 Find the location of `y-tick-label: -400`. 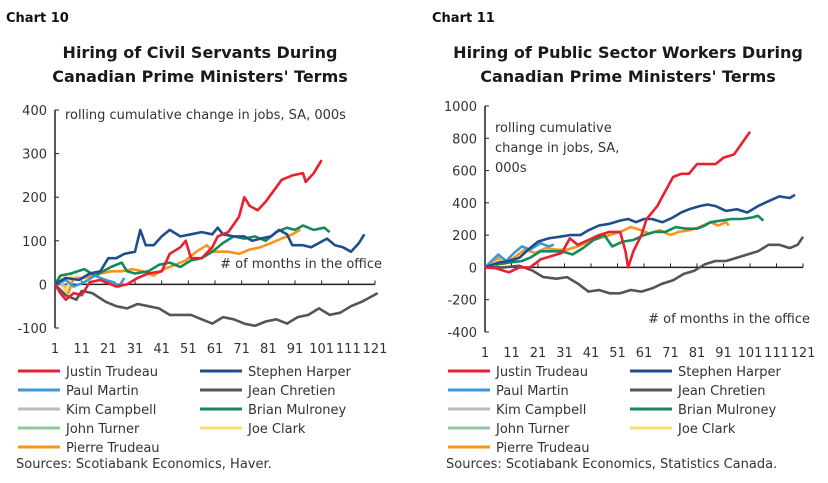

y-tick-label: -400 is located at coordinates (462, 333).